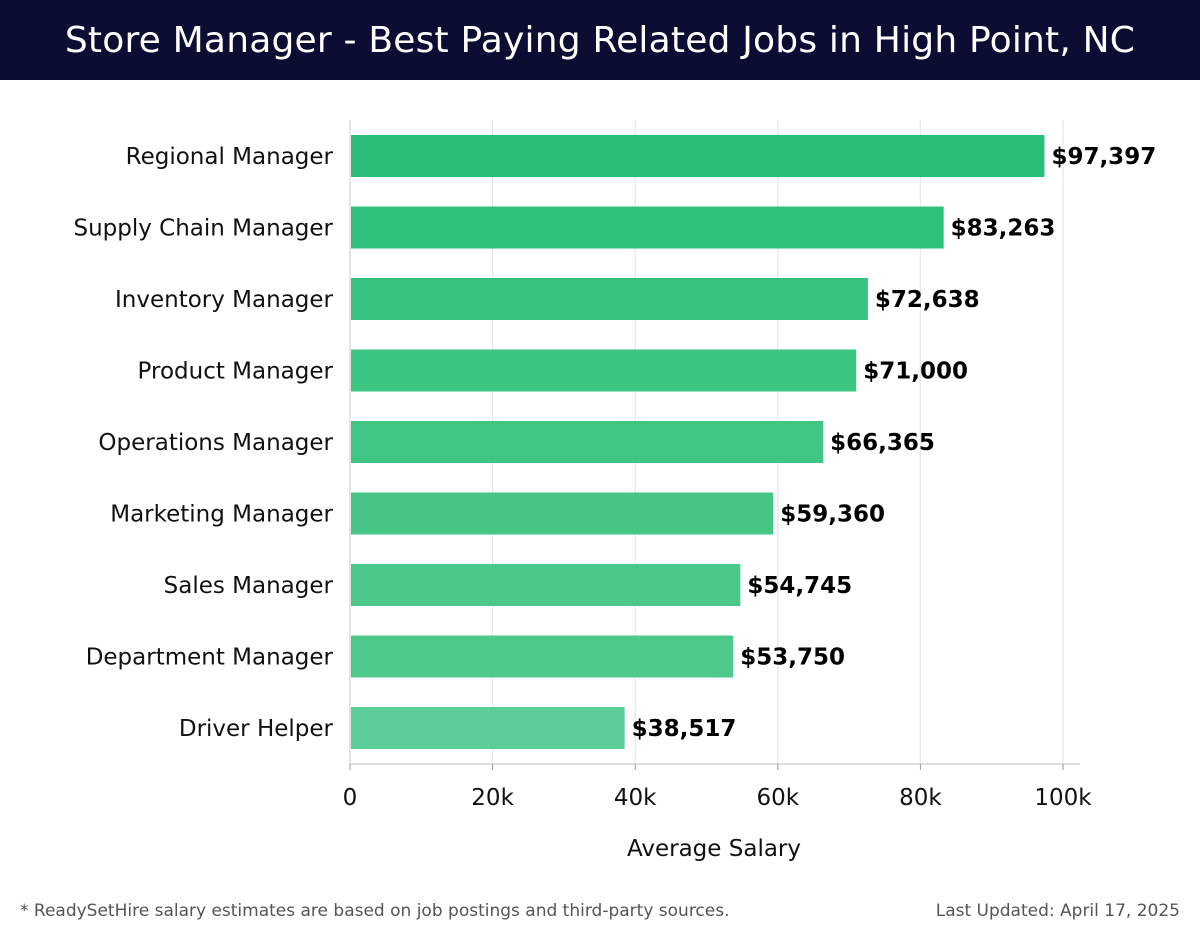  Describe the element at coordinates (249, 586) in the screenshot. I see `category-label: Sales Manager` at that location.